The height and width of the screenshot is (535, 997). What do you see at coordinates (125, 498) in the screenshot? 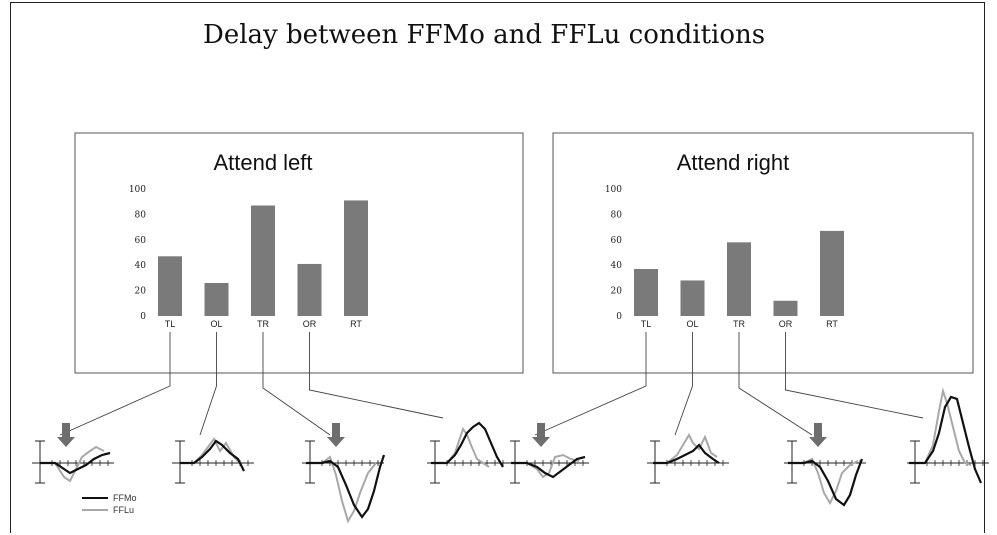
I see `legend-label: FFMo` at bounding box center [125, 498].